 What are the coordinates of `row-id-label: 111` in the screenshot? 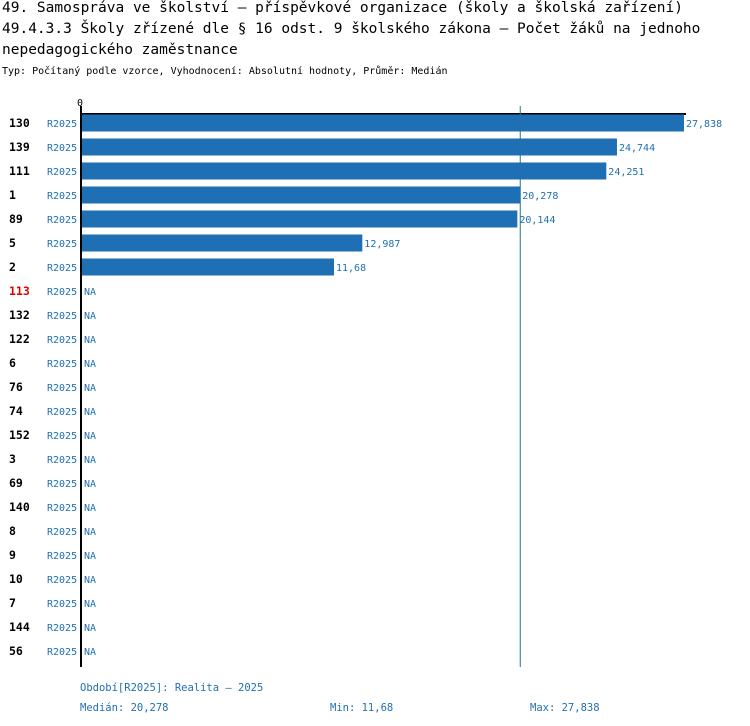 It's located at (19, 171).